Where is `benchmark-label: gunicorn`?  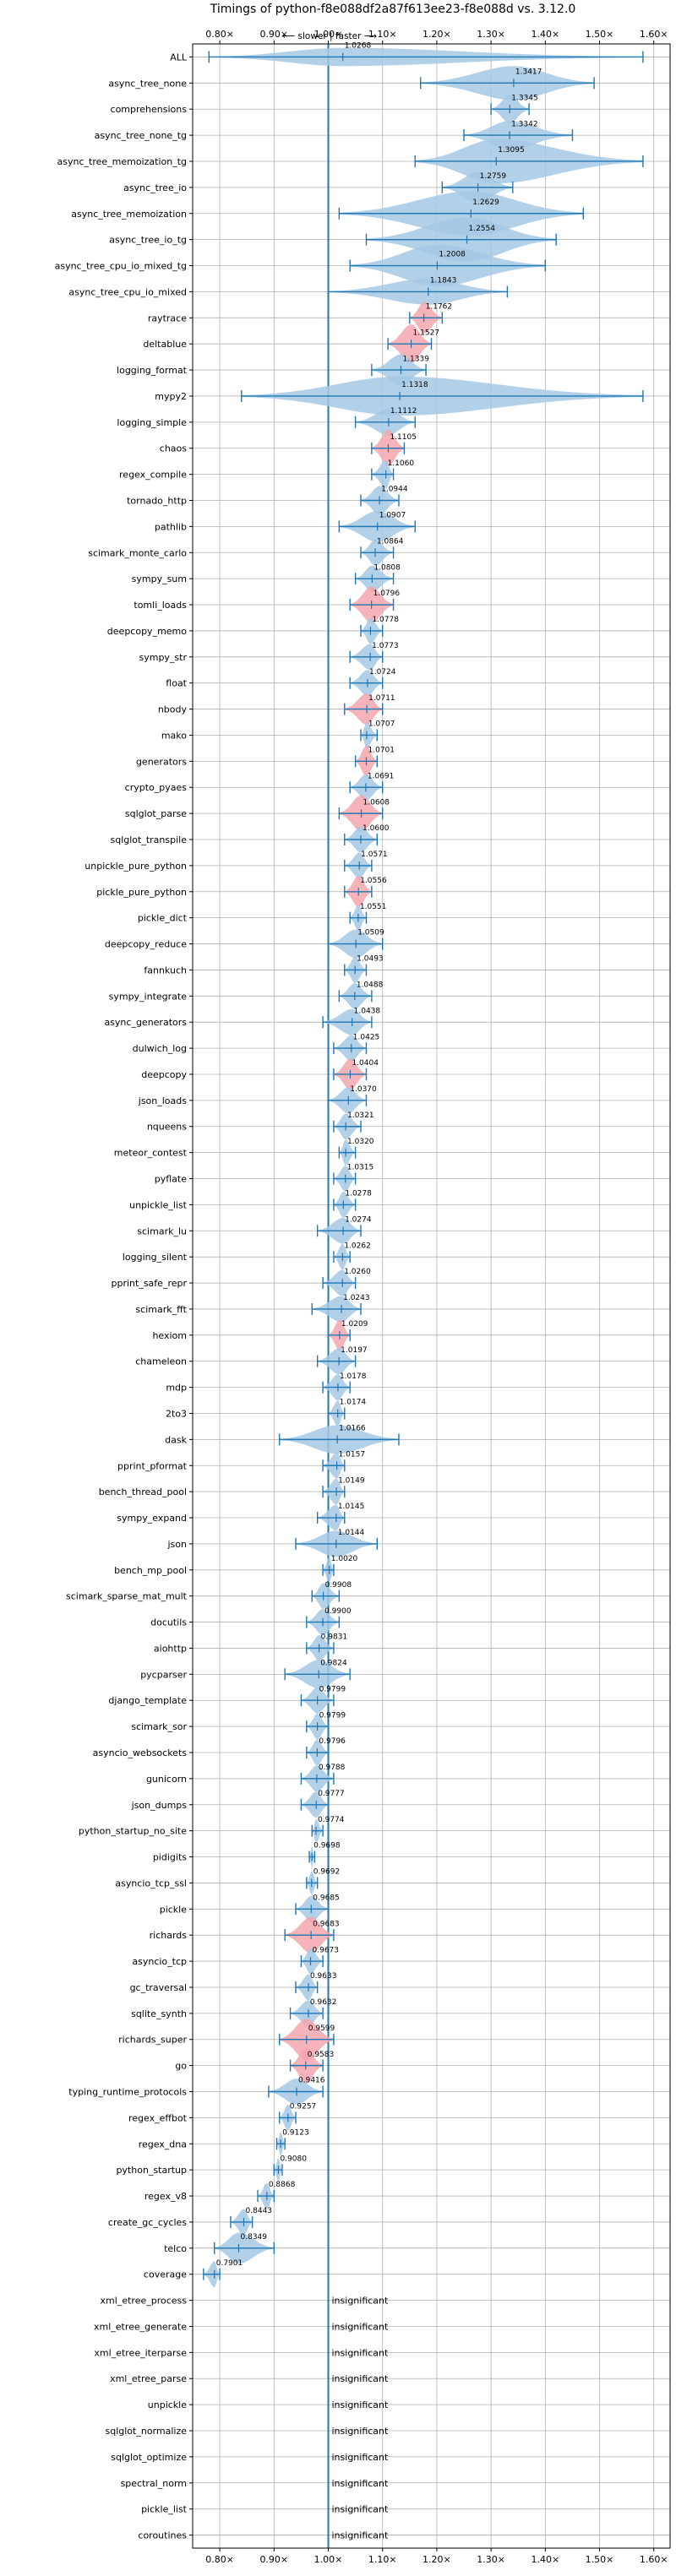
benchmark-label: gunicorn is located at coordinates (166, 1779).